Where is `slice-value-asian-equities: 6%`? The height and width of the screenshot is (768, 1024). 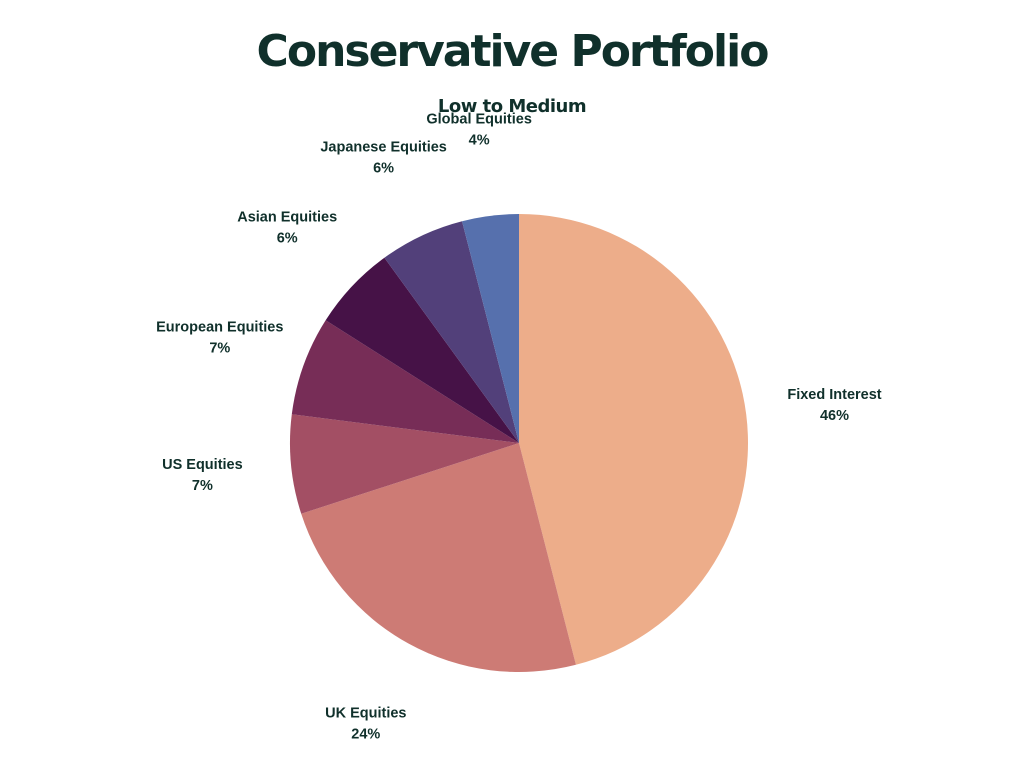
slice-value-asian-equities: 6% is located at coordinates (287, 238).